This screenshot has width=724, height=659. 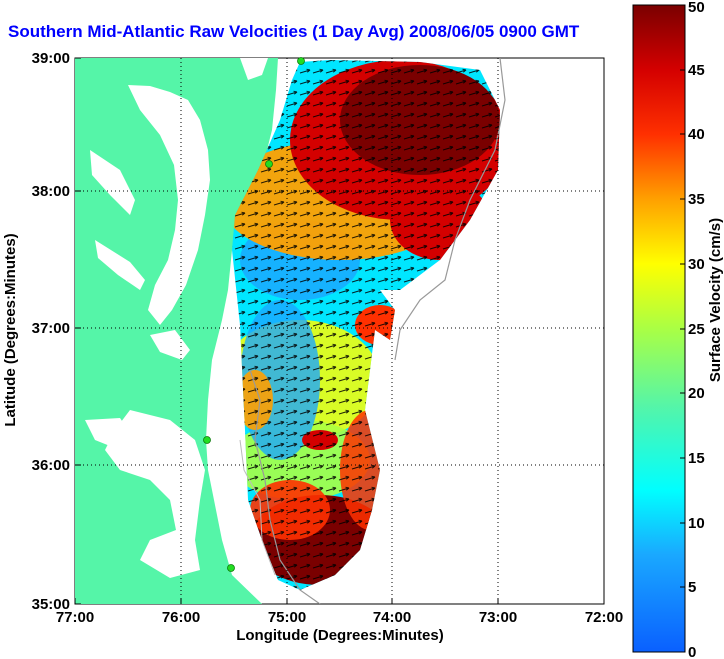 I want to click on colorbar-tick-label: 20, so click(x=696, y=393).